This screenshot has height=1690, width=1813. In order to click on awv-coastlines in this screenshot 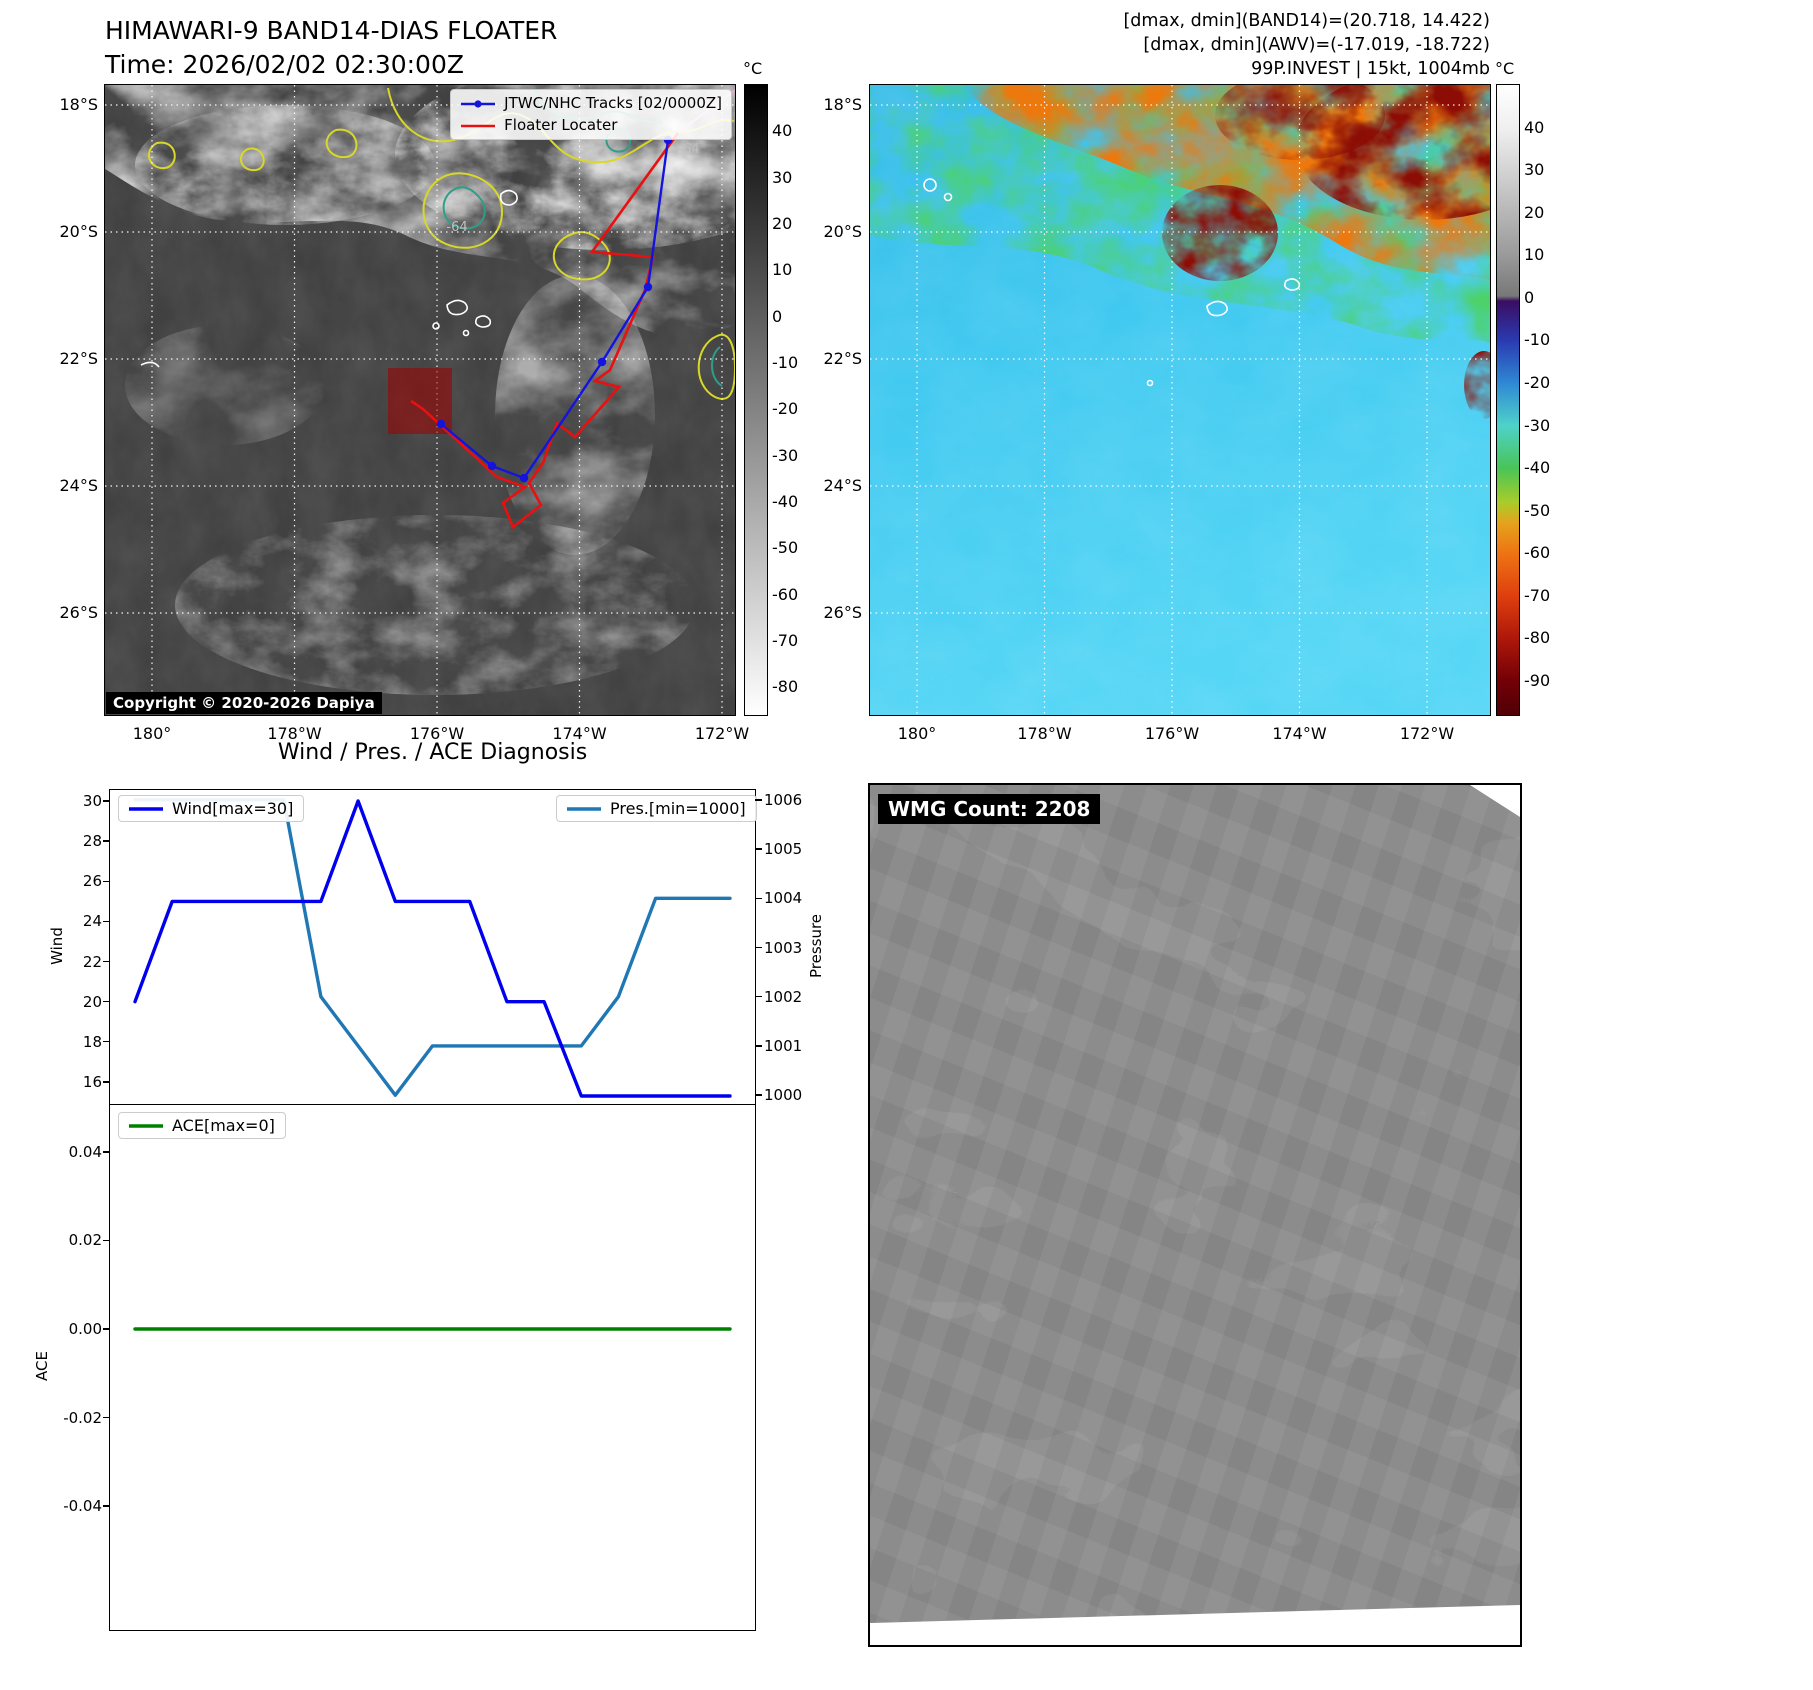, I will do `click(1112, 282)`.